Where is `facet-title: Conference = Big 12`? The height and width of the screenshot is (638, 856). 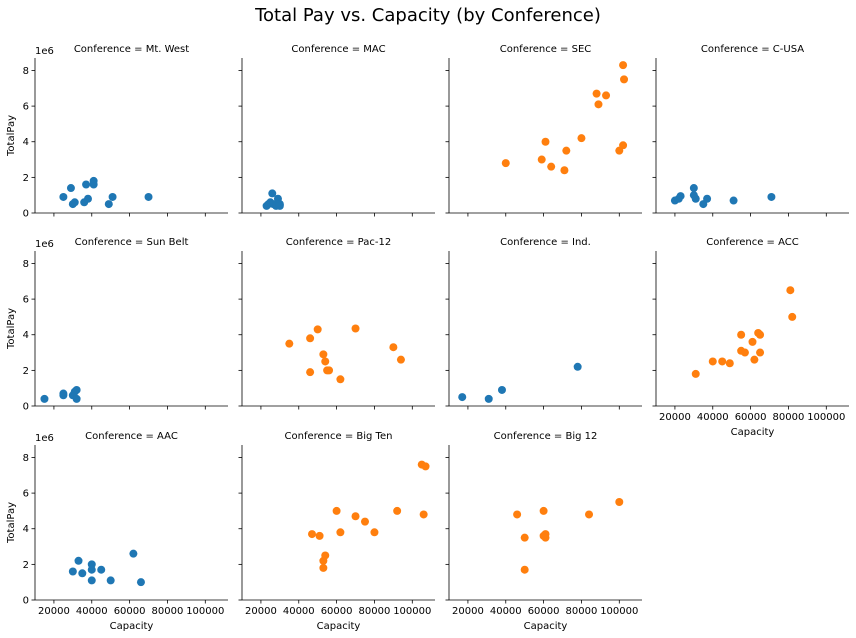 facet-title: Conference = Big 12 is located at coordinates (546, 436).